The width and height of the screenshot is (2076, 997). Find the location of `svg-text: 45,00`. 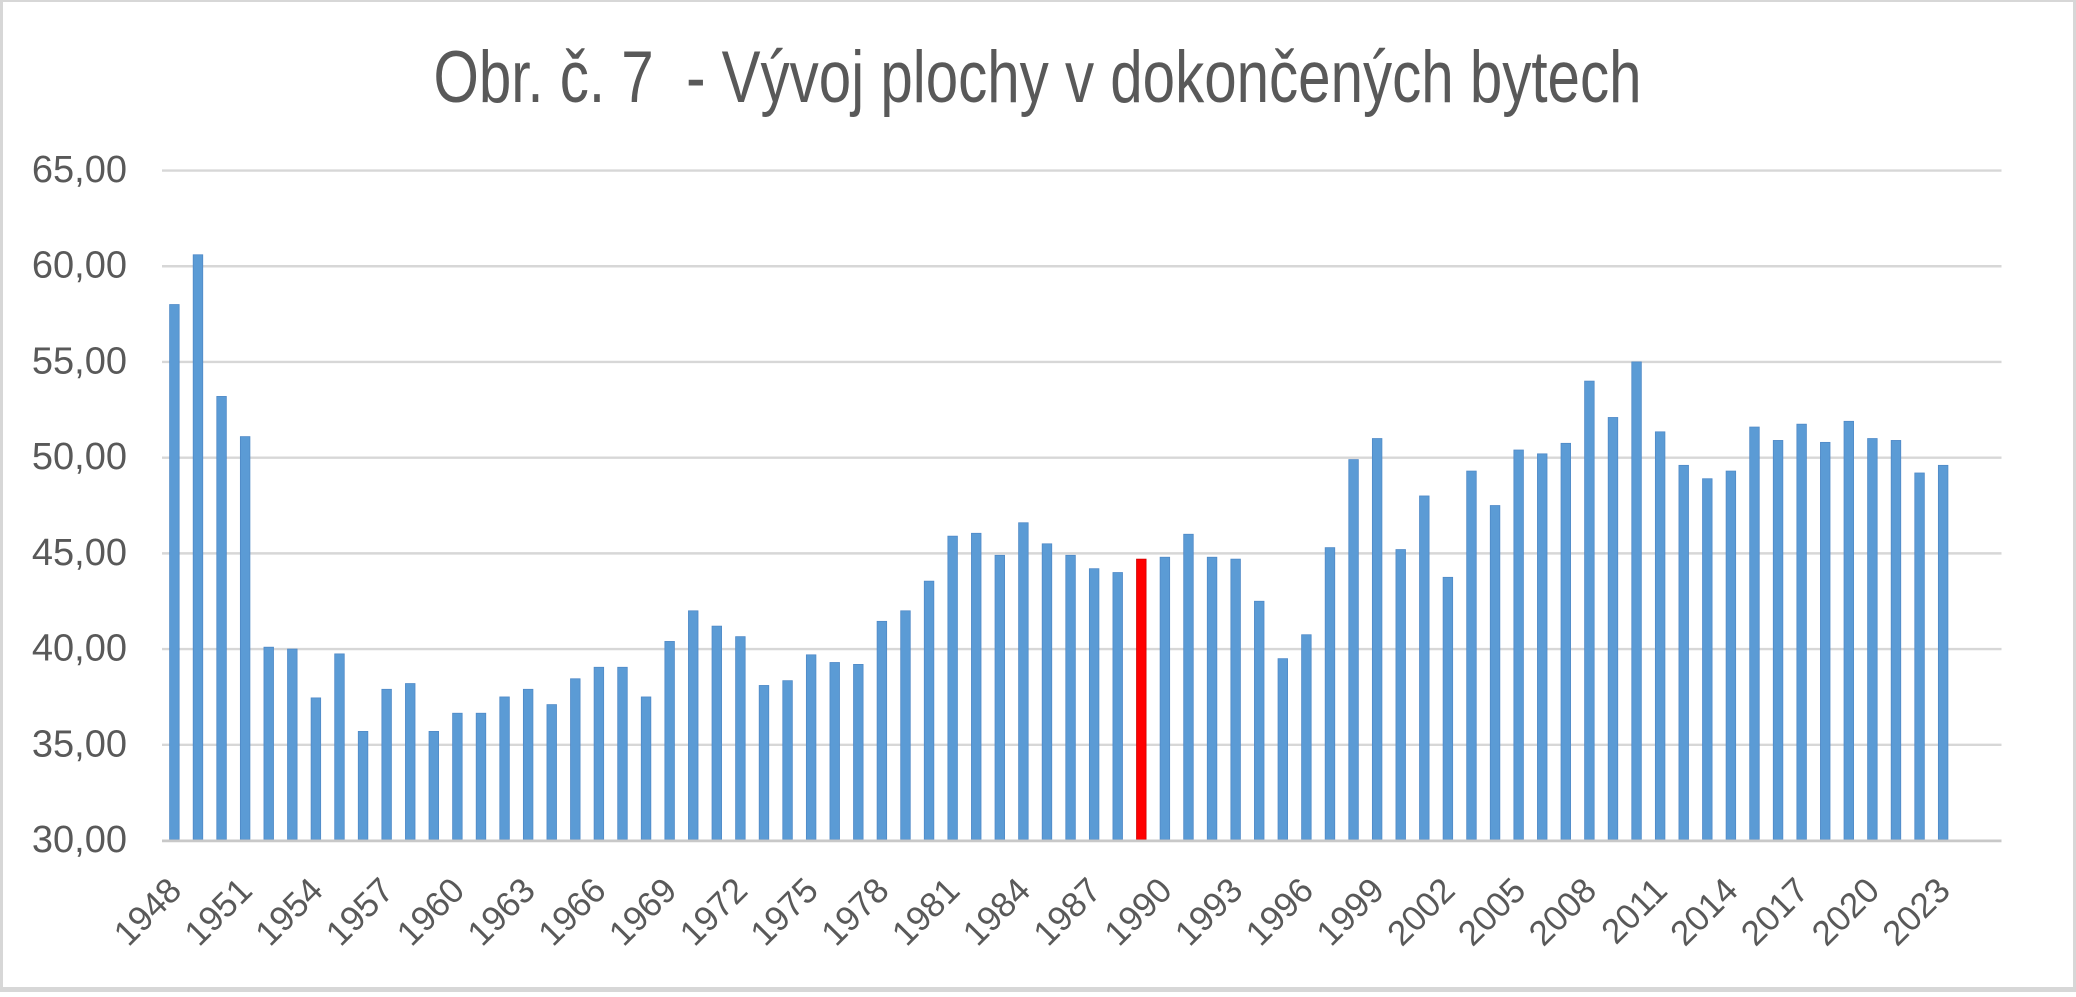

svg-text: 45,00 is located at coordinates (79, 553).